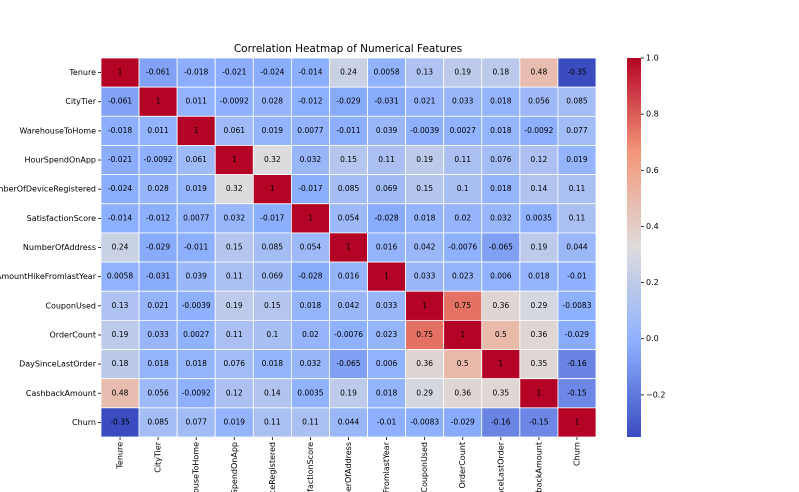 The image size is (799, 492). I want to click on cell-label: 0.019, so click(273, 130).